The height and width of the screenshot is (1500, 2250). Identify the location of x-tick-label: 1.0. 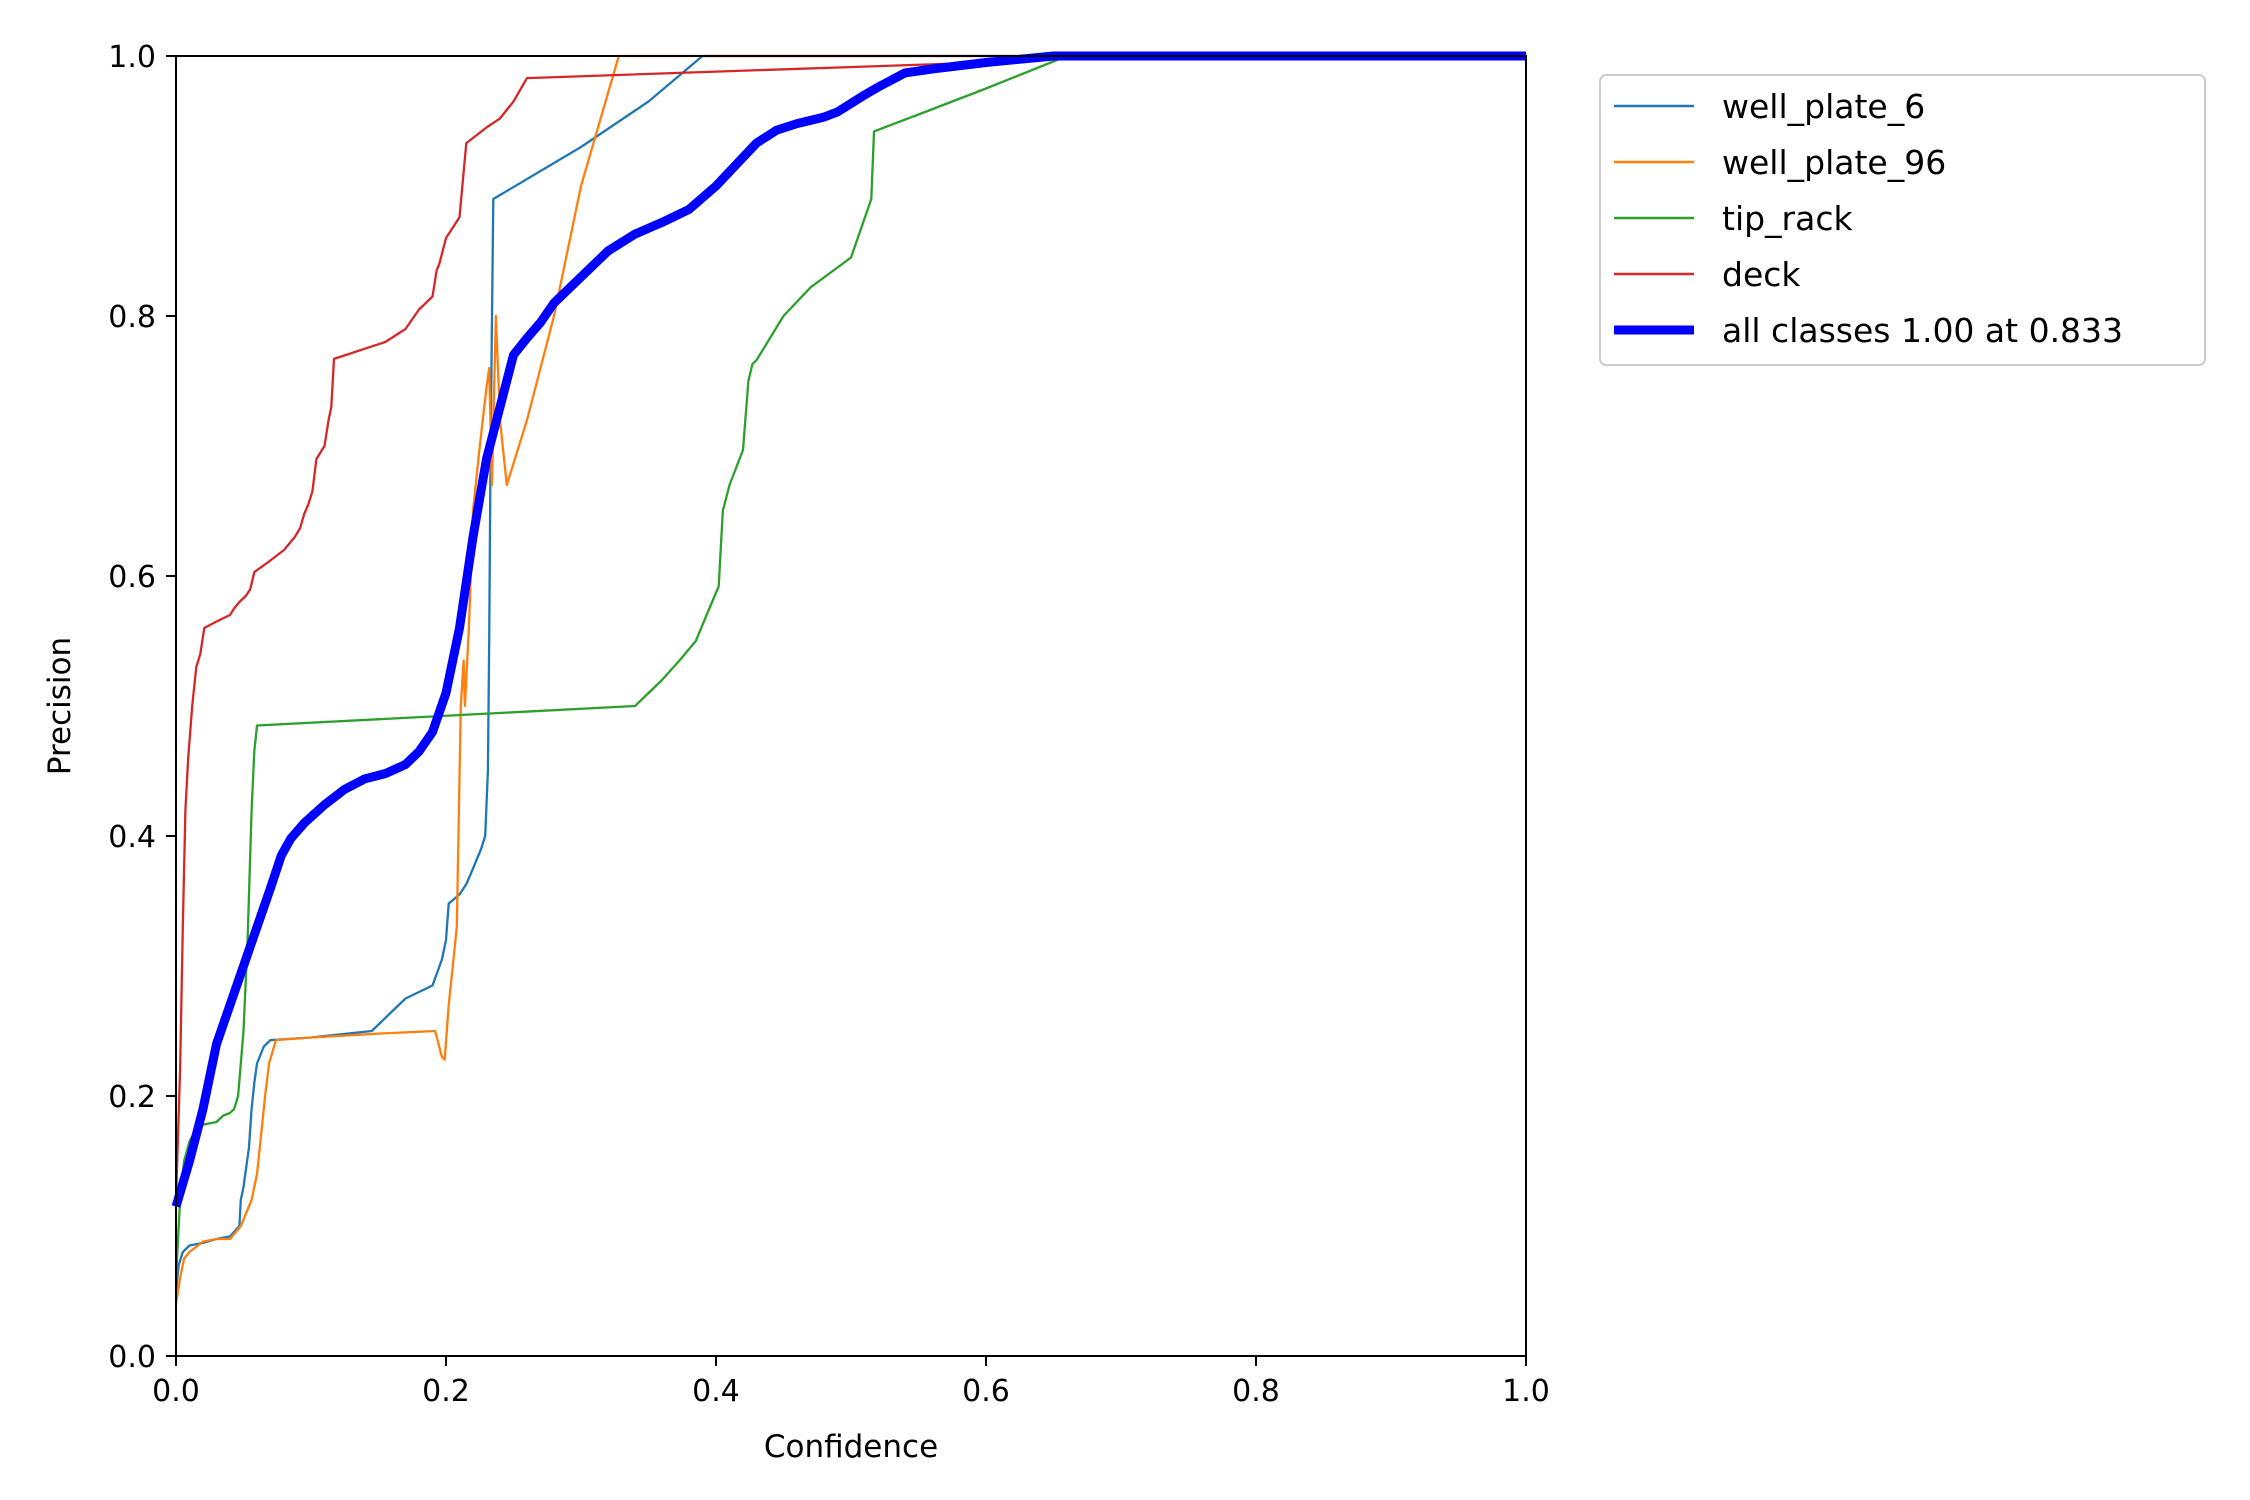
(1526, 1391).